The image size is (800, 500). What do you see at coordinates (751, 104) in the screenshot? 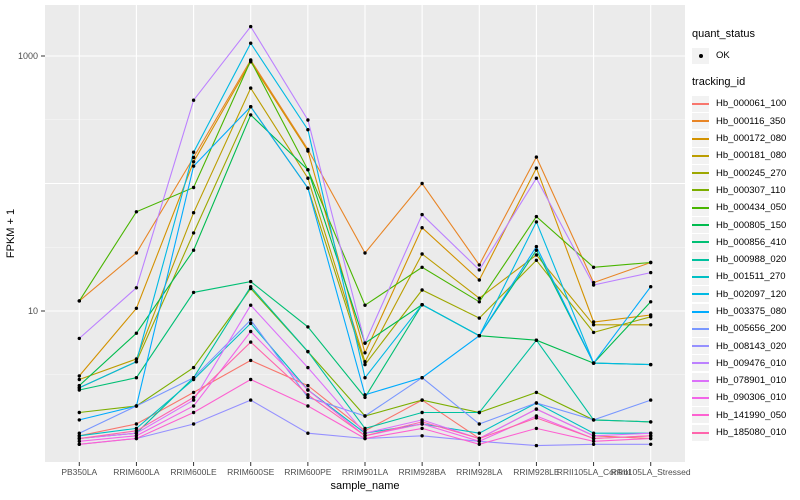
I see `legend-label: Hb_000061_100` at bounding box center [751, 104].